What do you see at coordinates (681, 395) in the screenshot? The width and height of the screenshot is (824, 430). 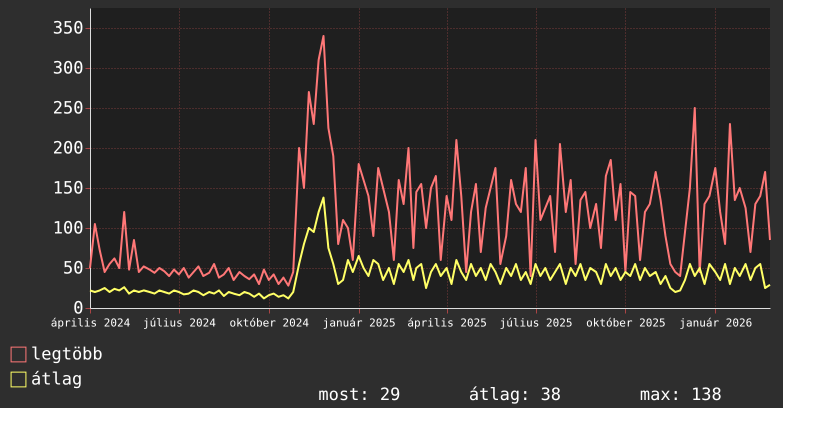 I see `text: max: 138` at bounding box center [681, 395].